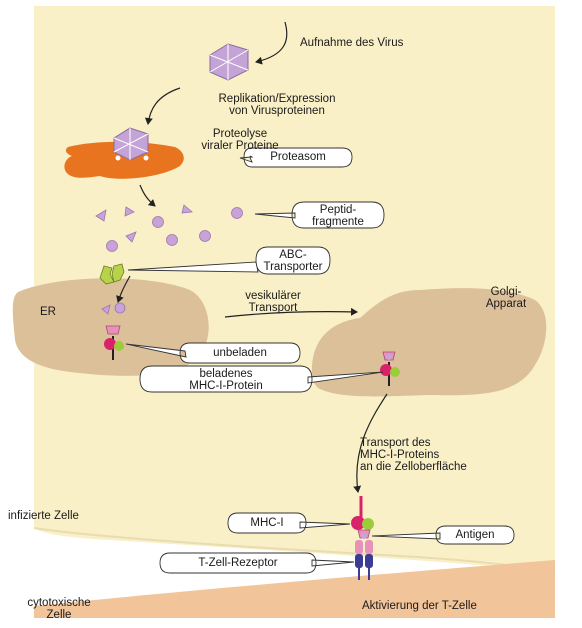 Image resolution: width=582 pixels, height=628 pixels. Describe the element at coordinates (506, 304) in the screenshot. I see `label-golgi-line2: Apparat` at that location.